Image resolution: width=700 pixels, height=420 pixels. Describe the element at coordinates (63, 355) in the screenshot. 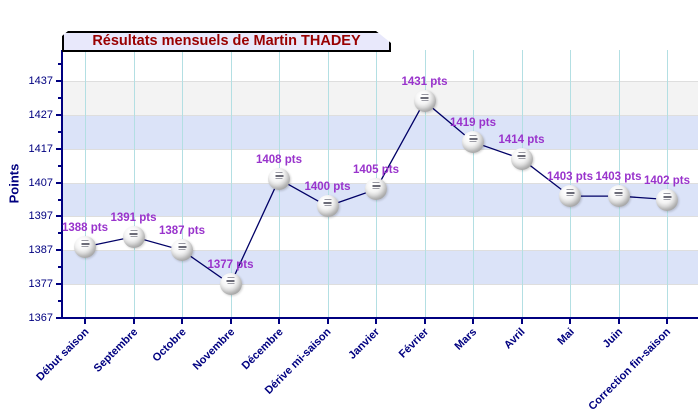

I see `x-category-label-text: Début saison` at that location.